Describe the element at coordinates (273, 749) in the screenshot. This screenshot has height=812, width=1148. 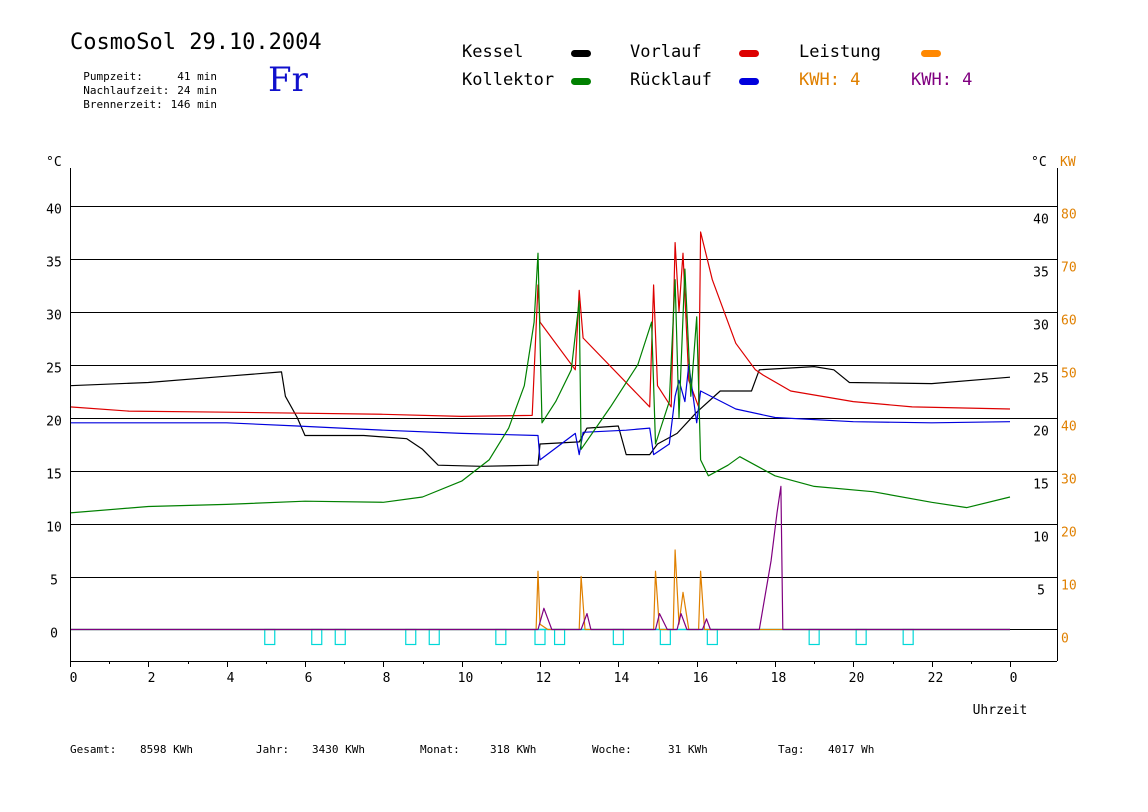
I see `footer-label: Jahr:` at that location.